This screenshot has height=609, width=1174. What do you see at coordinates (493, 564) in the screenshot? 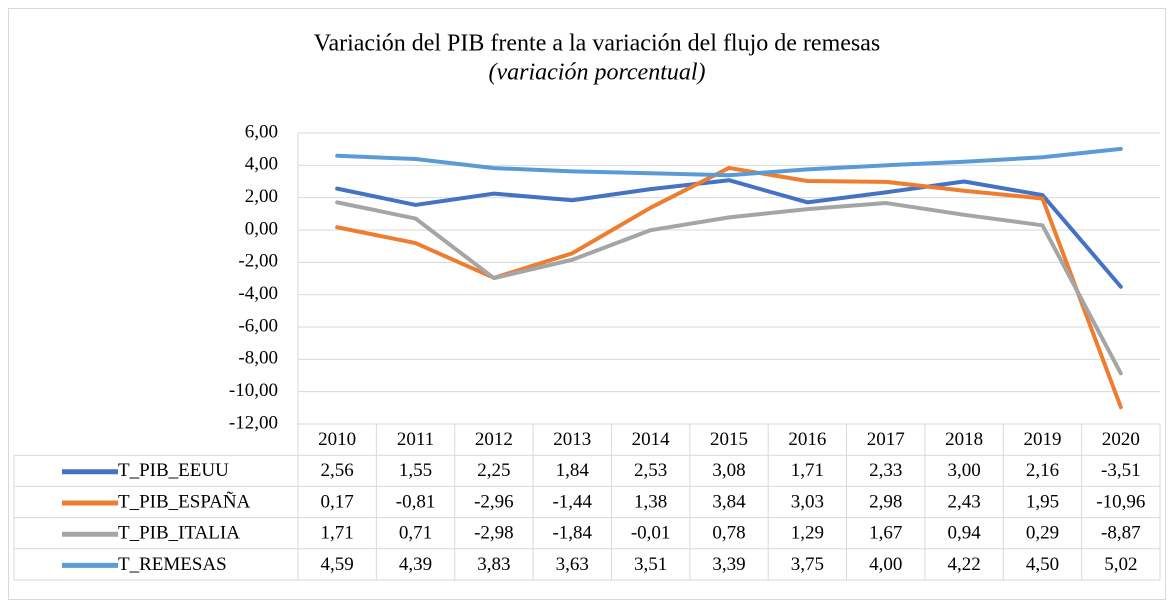
I see `value-label: 3,83` at bounding box center [493, 564].